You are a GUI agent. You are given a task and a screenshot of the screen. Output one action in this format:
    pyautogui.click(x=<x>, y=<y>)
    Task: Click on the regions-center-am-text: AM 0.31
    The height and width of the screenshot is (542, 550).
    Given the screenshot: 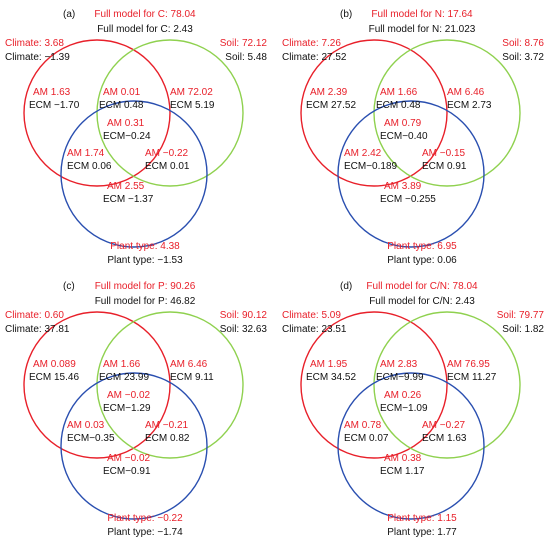 What is the action you would take?
    pyautogui.click(x=126, y=123)
    